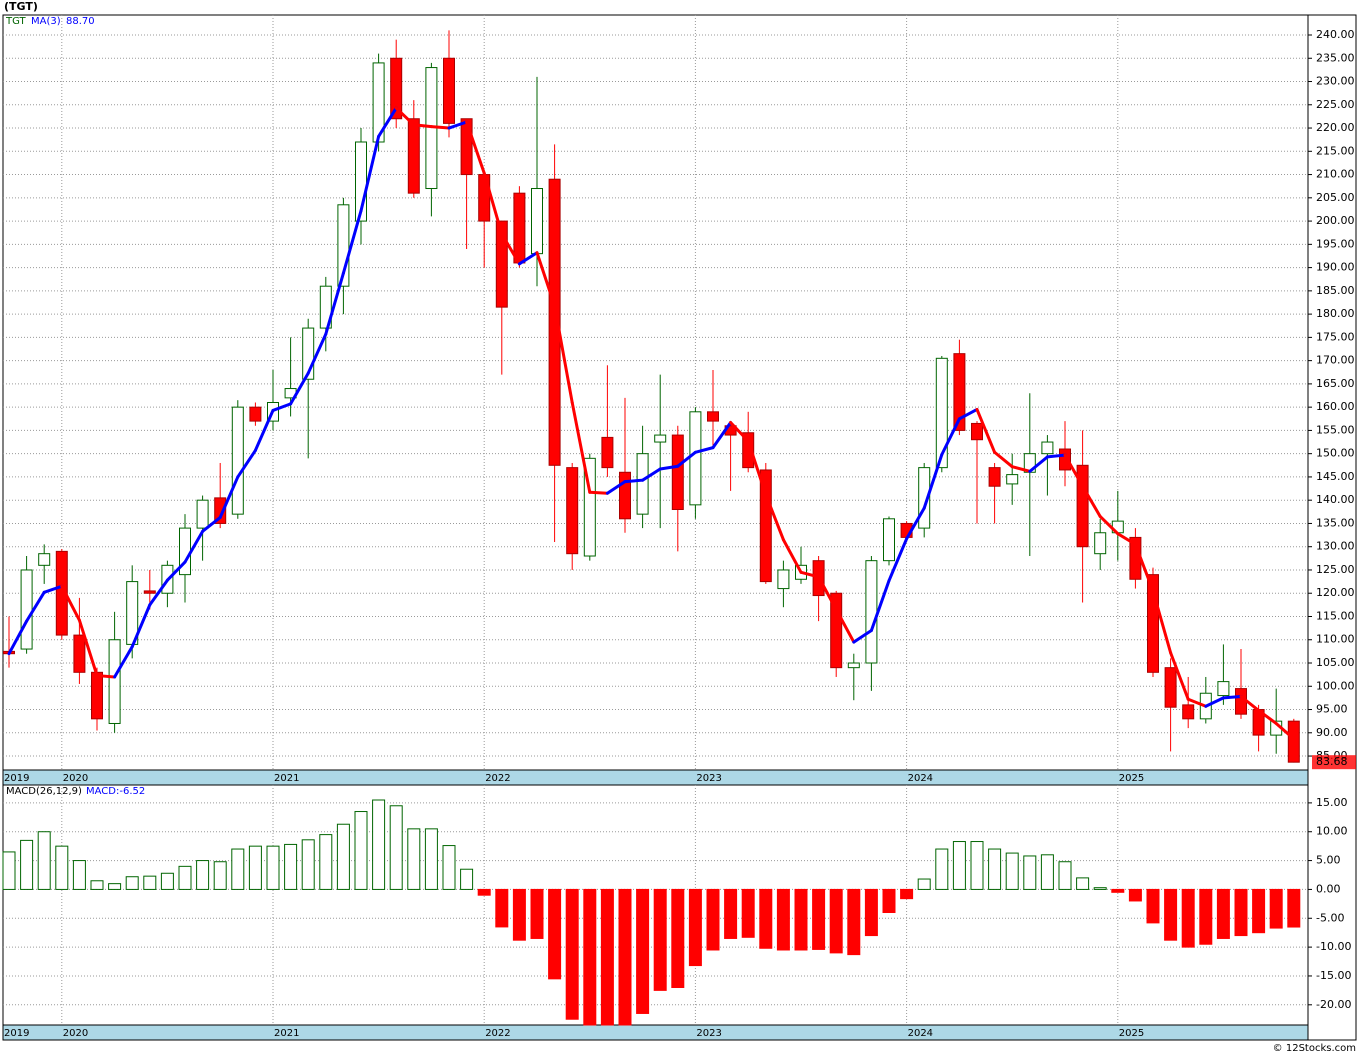  I want to click on macd-label: MACD:-6.52, so click(115, 791).